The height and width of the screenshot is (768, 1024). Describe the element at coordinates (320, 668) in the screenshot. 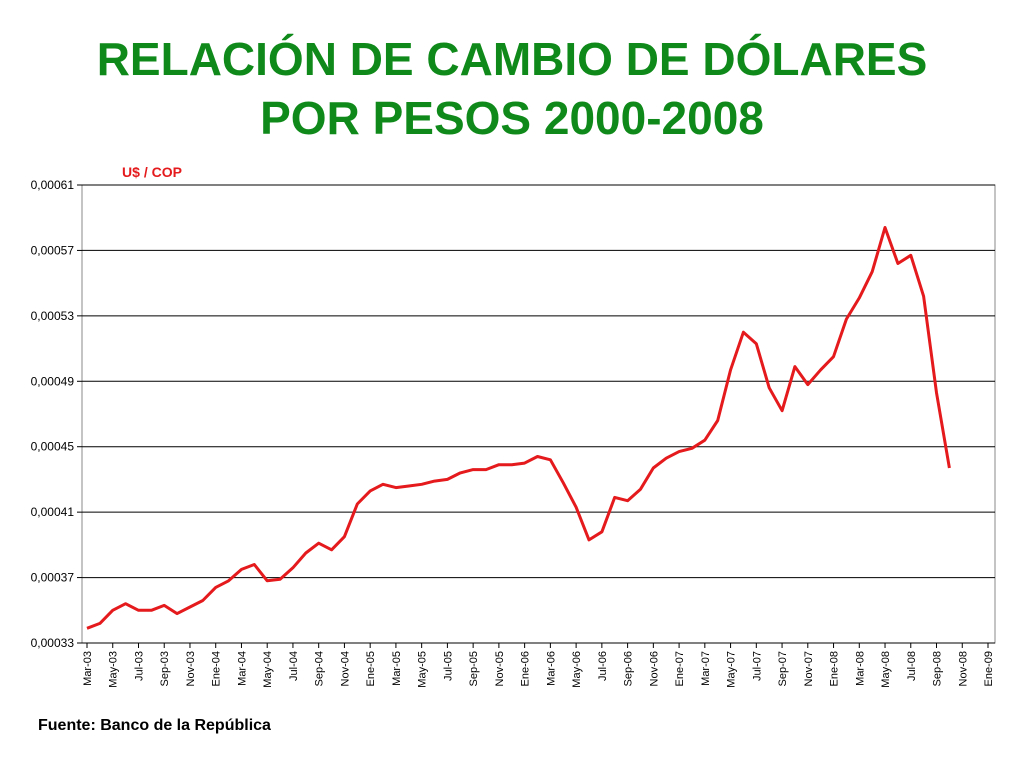

I see `x-tick-label: Sep-04` at that location.